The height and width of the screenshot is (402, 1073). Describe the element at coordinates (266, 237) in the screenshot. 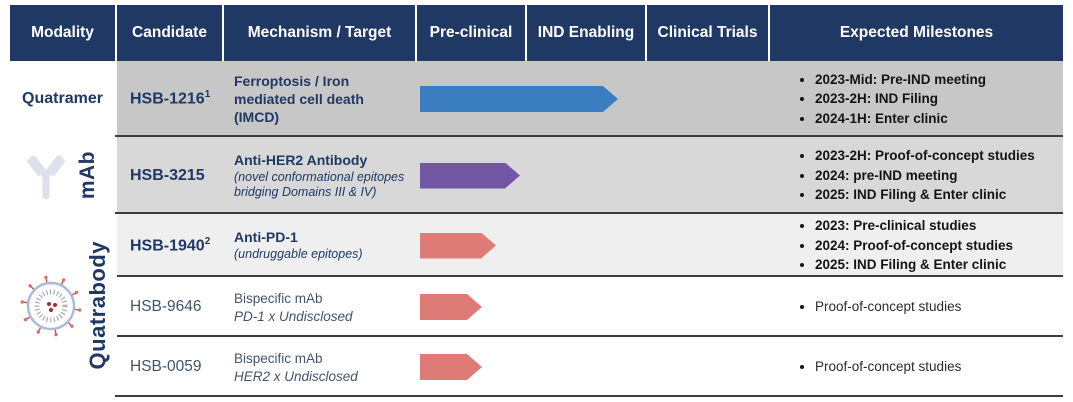

I see `mechanism-title: Anti-PD-1` at that location.